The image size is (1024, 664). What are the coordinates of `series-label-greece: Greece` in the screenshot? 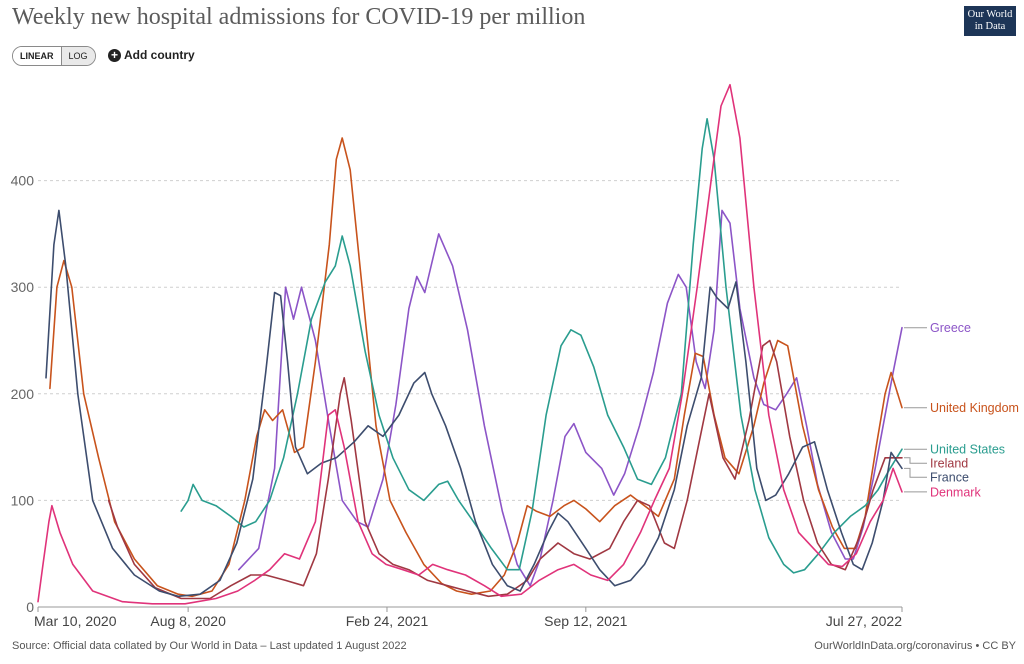 It's located at (950, 328).